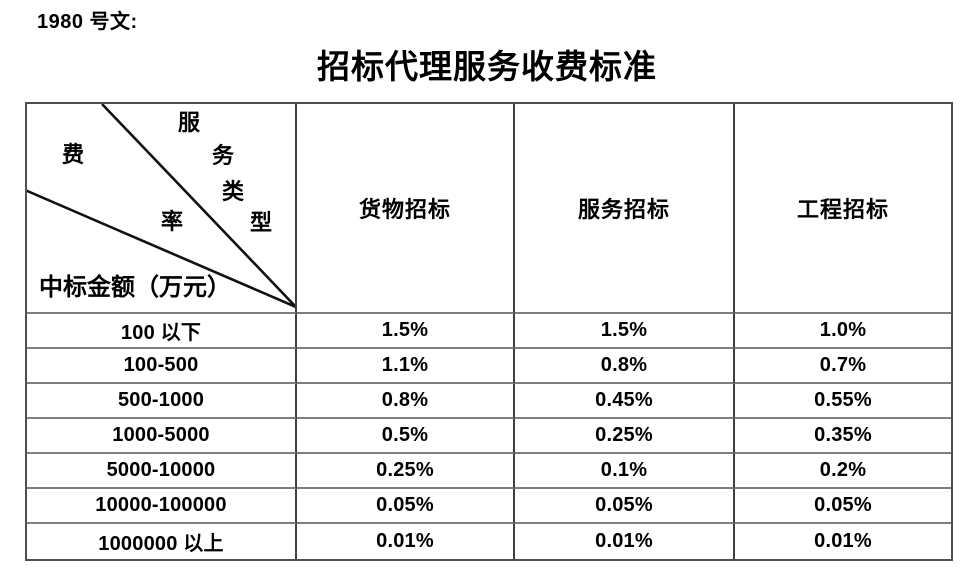 The height and width of the screenshot is (581, 976). I want to click on rate-cell: 1.0%, so click(843, 331).